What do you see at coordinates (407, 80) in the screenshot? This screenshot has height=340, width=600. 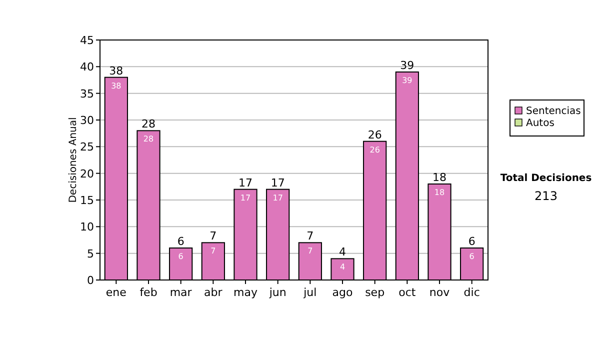 I see `data-label: 39` at bounding box center [407, 80].